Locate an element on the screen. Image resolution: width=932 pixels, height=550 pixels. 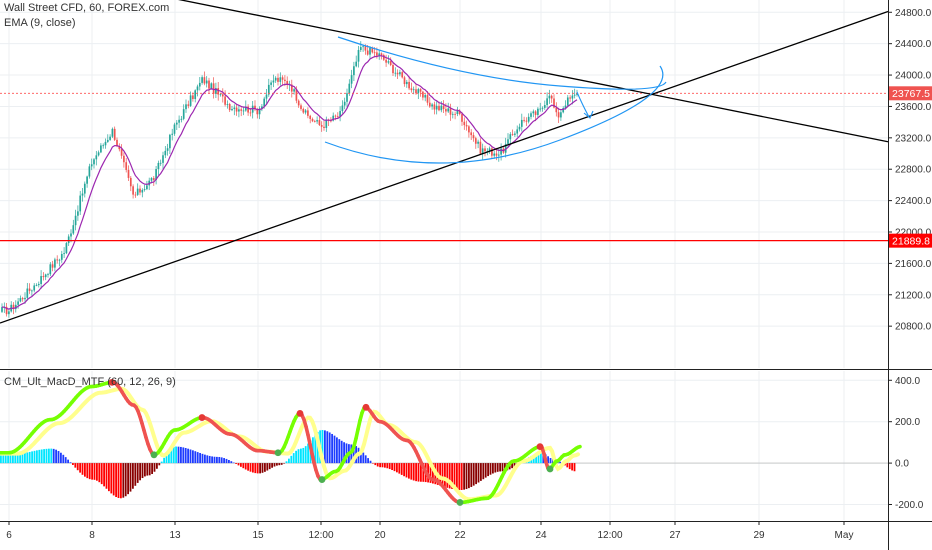
time-tick-label-7: 24 is located at coordinates (541, 535).